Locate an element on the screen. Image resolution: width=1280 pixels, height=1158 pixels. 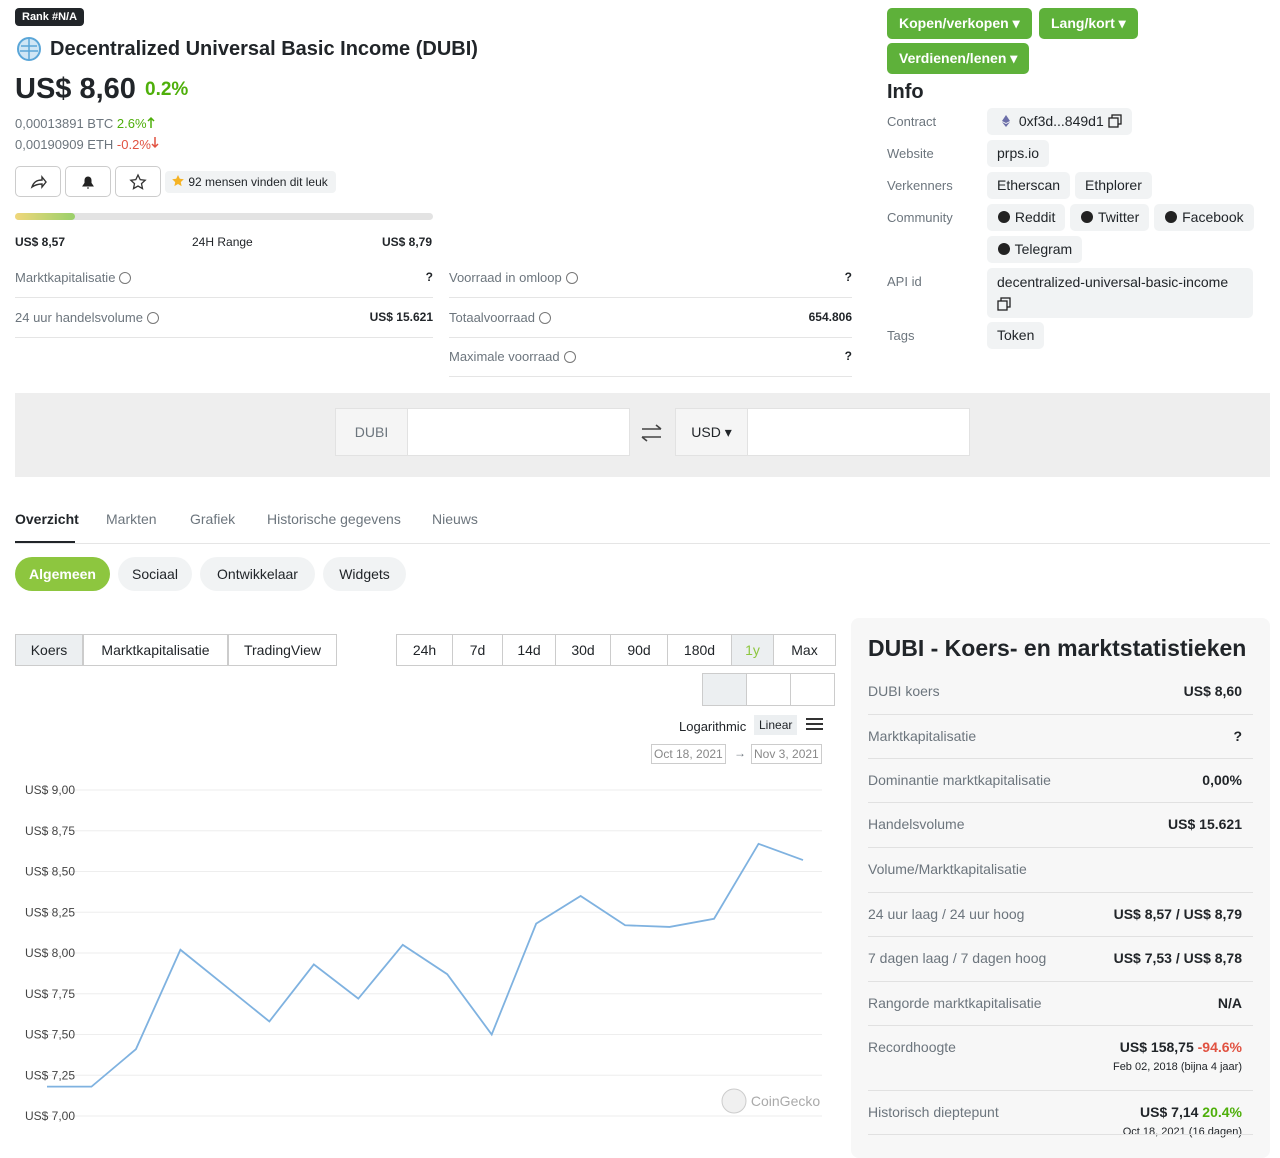
action-button: Lang/kort ▾ is located at coordinates (1088, 23).